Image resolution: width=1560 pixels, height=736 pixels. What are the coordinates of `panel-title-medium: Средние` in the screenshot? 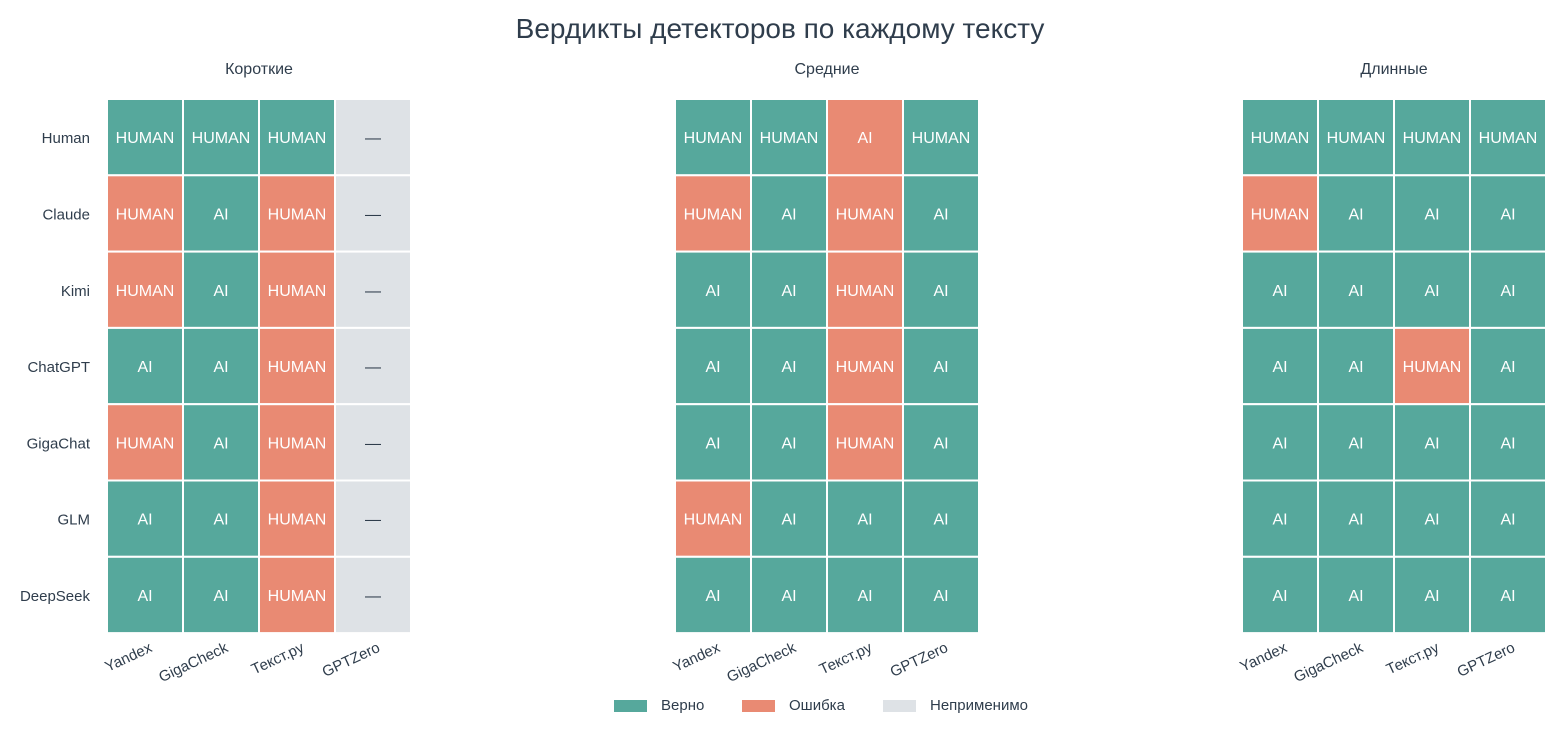 It's located at (827, 69).